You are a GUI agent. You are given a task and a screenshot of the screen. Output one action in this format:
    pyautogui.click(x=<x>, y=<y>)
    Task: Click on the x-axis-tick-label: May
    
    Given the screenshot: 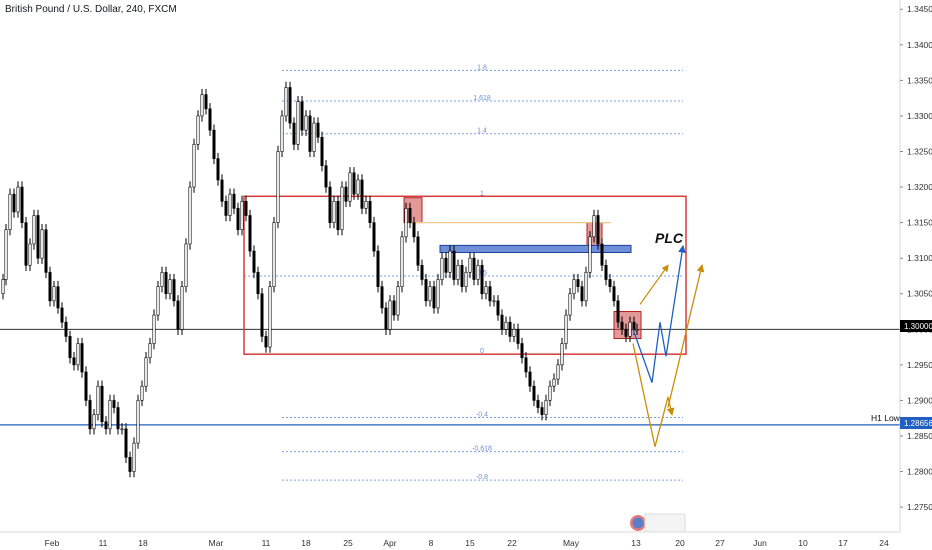 What is the action you would take?
    pyautogui.click(x=571, y=543)
    